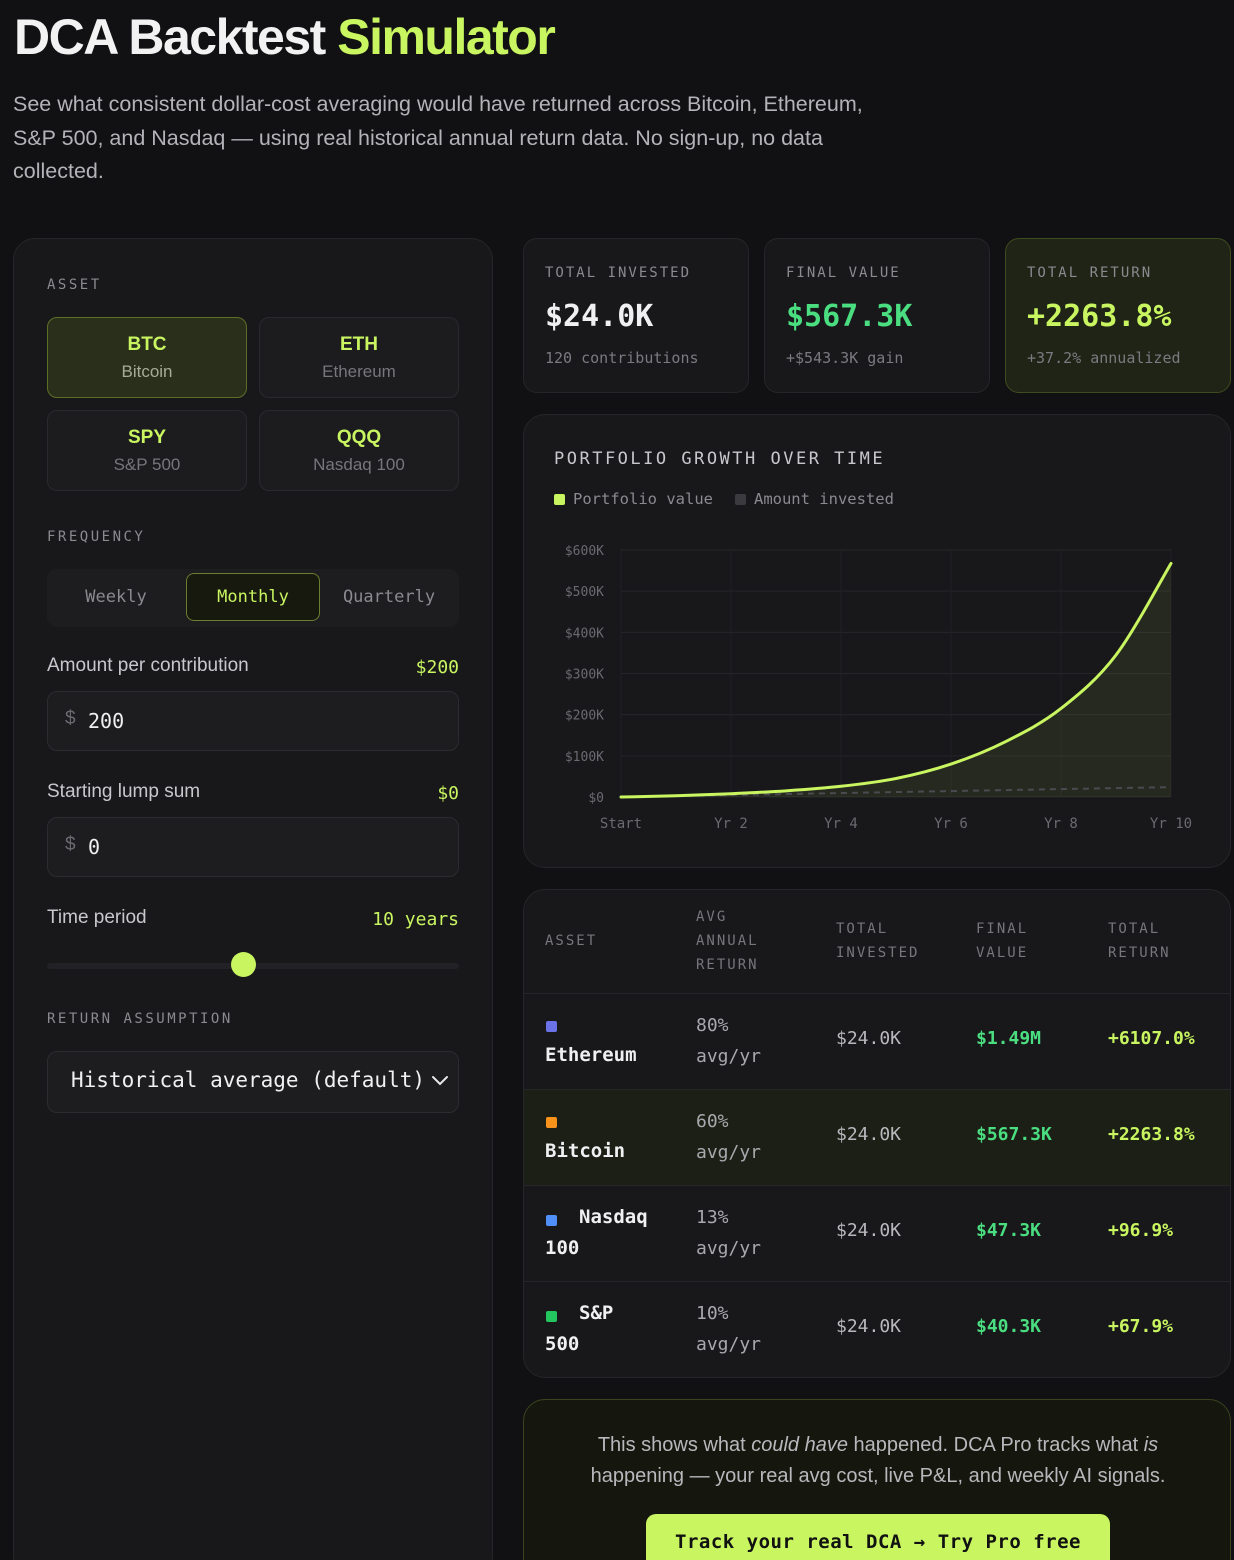 Image resolution: width=1234 pixels, height=1560 pixels. I want to click on cta-text-part: This shows what, so click(674, 1445).